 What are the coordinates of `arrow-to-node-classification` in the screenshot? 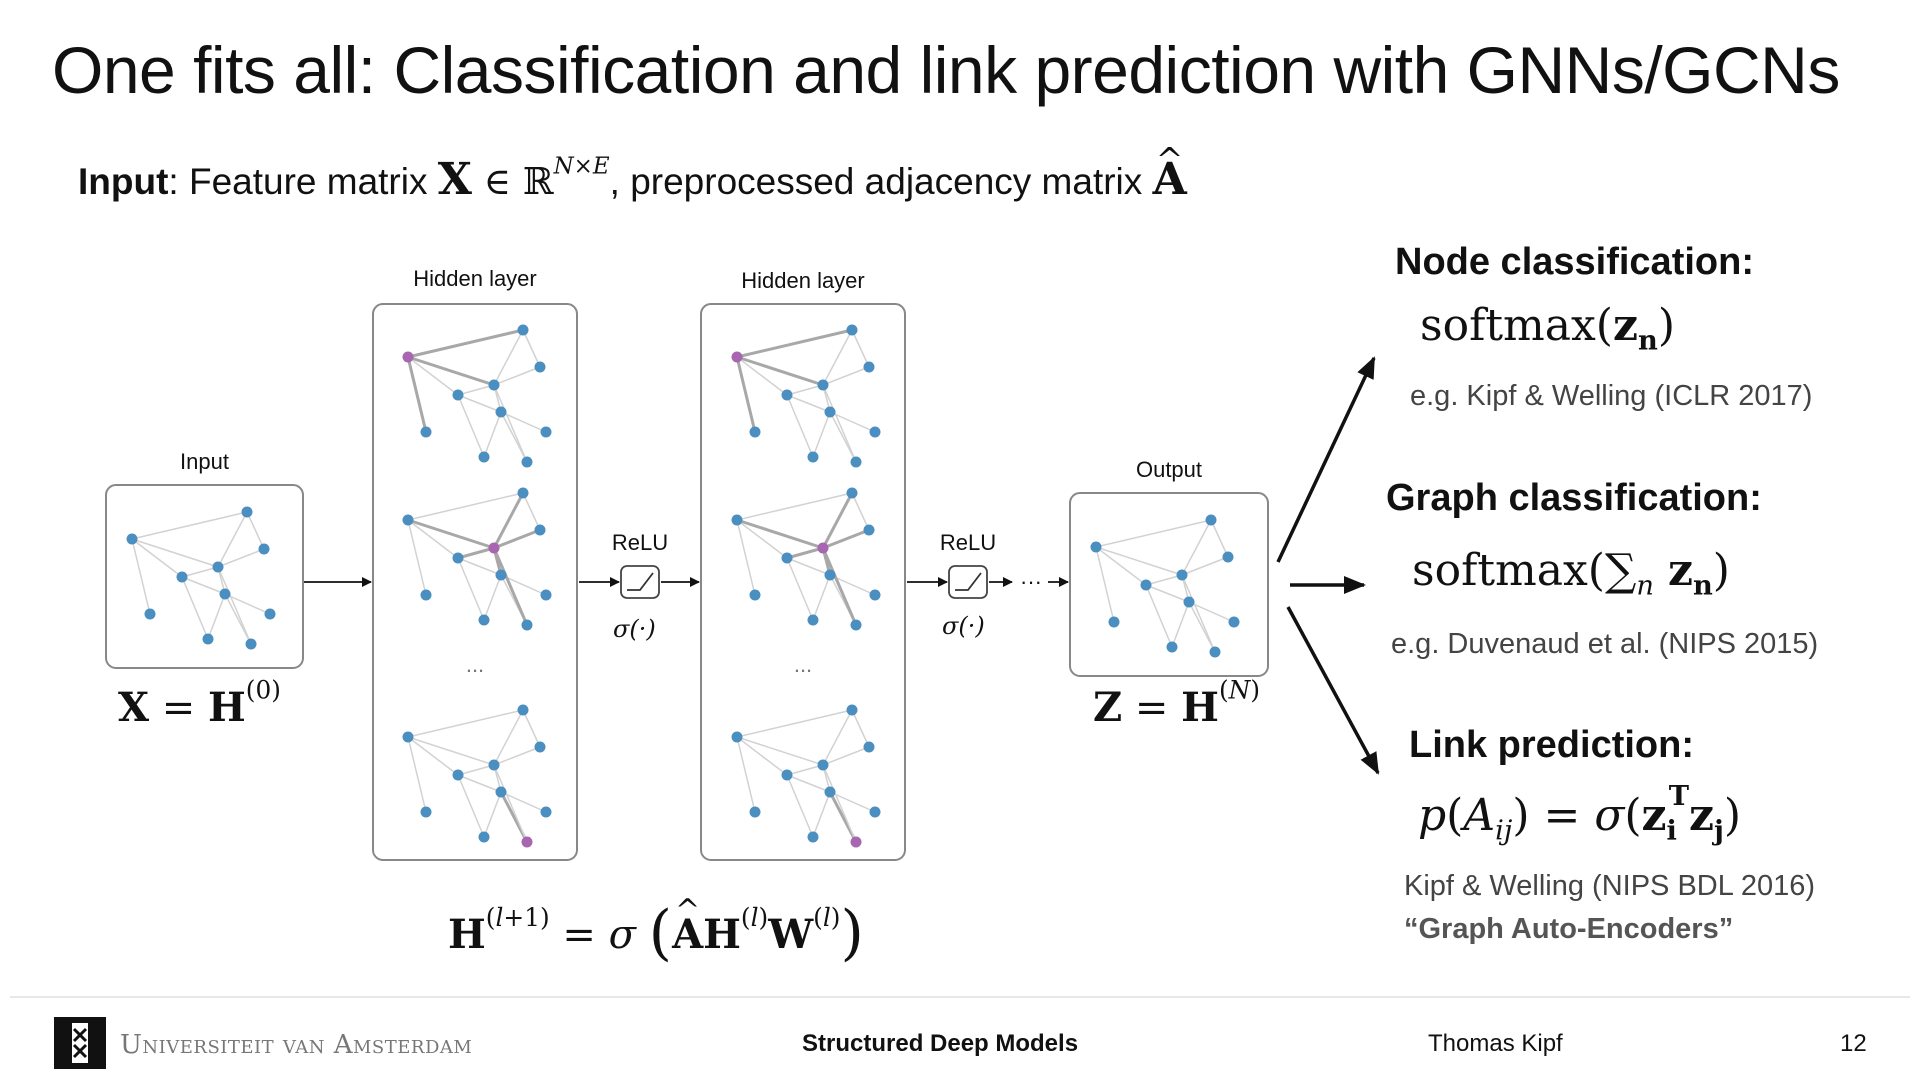 It's located at (1326, 459).